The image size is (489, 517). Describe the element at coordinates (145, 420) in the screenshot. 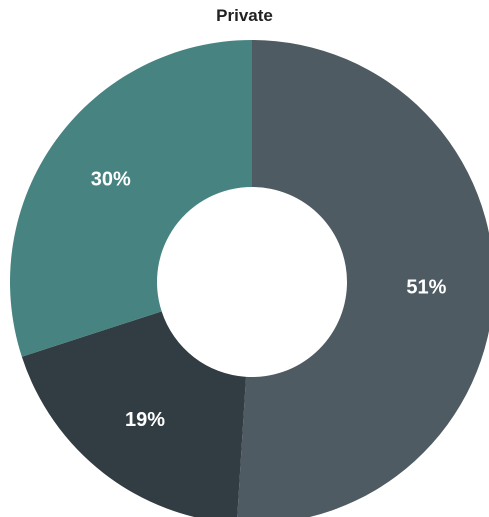

I see `slice-label-1: 19%` at that location.